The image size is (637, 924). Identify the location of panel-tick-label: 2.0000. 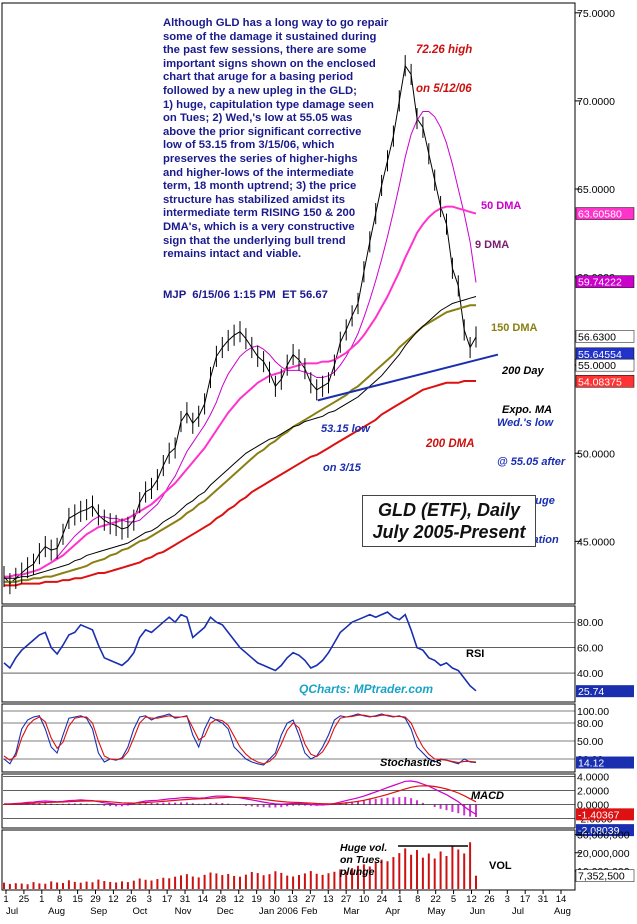
(593, 791).